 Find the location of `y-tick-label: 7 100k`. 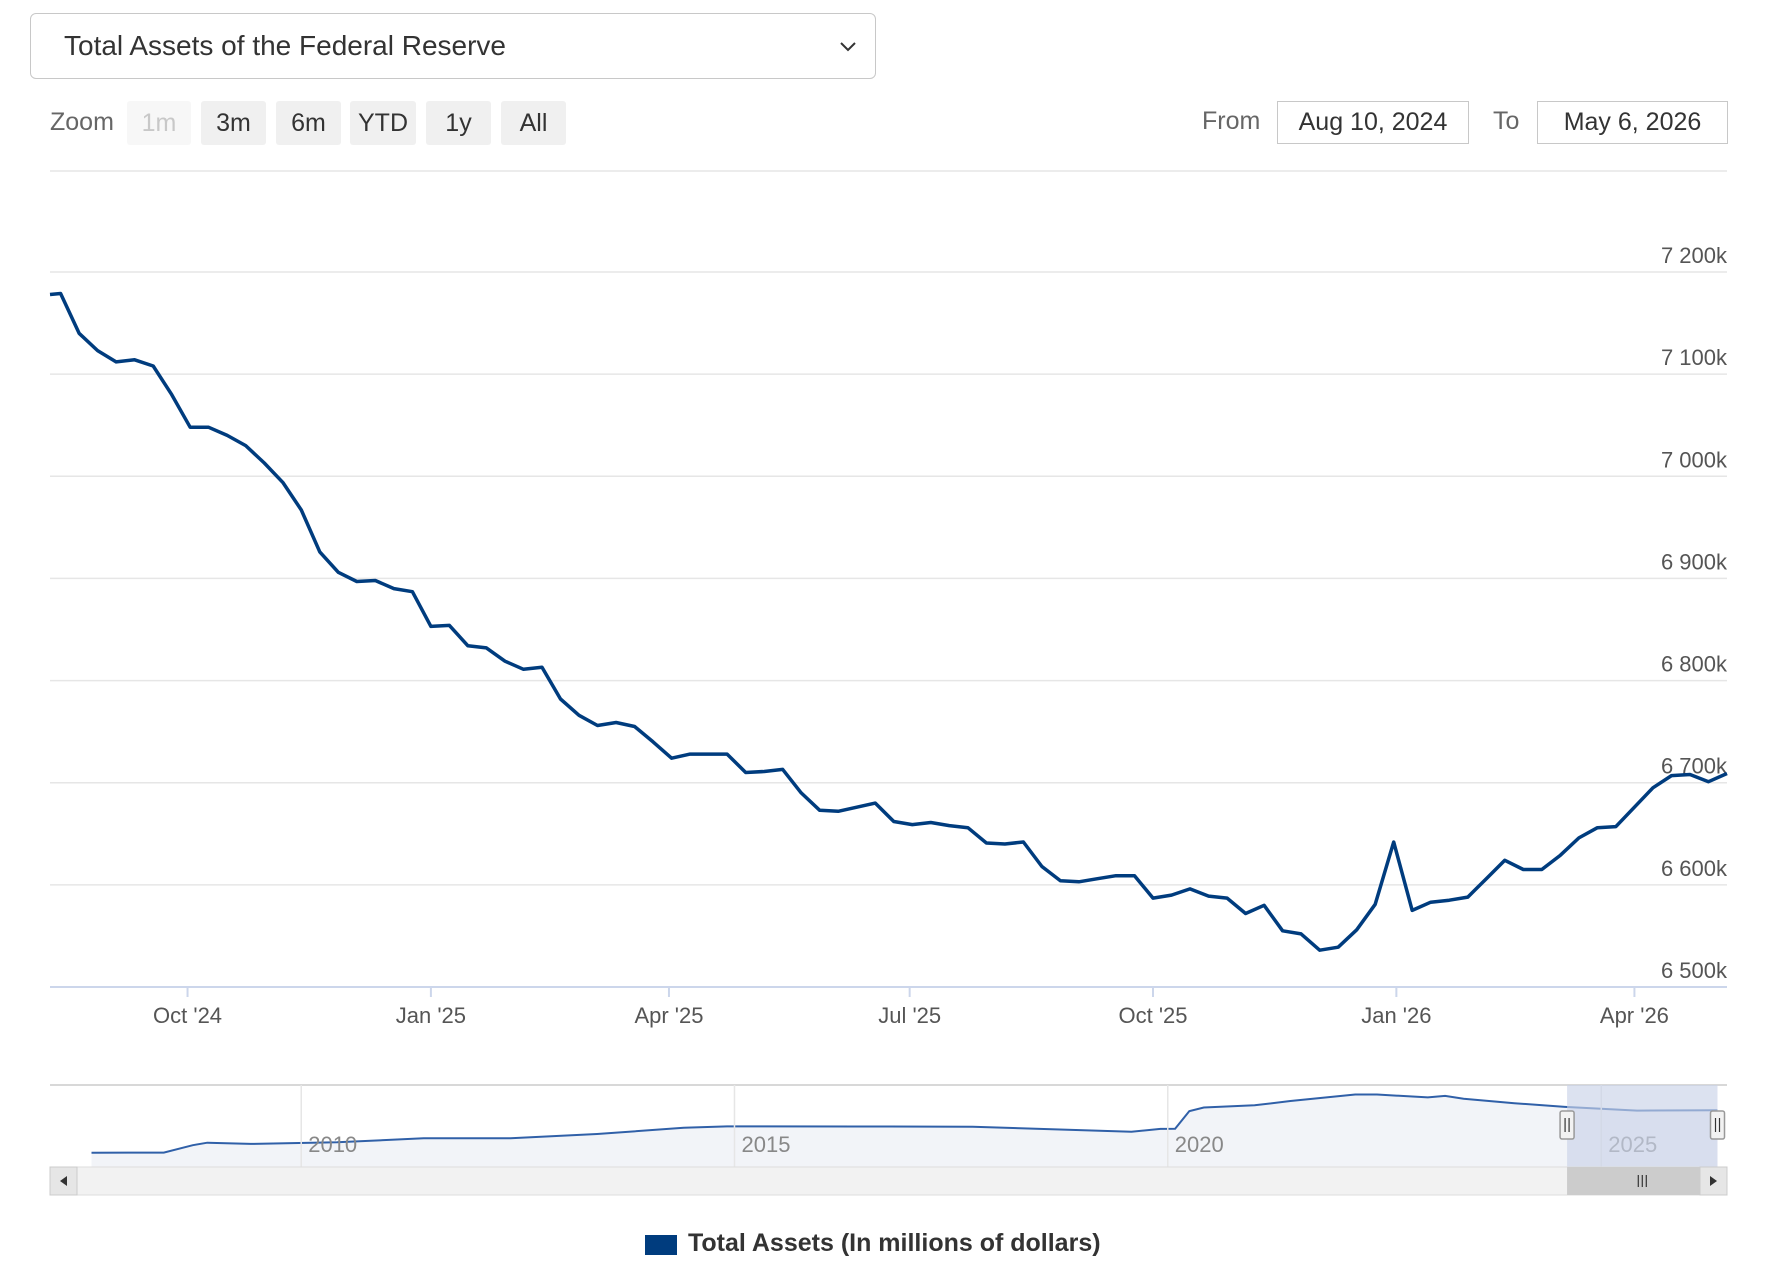

y-tick-label: 7 100k is located at coordinates (1694, 357).